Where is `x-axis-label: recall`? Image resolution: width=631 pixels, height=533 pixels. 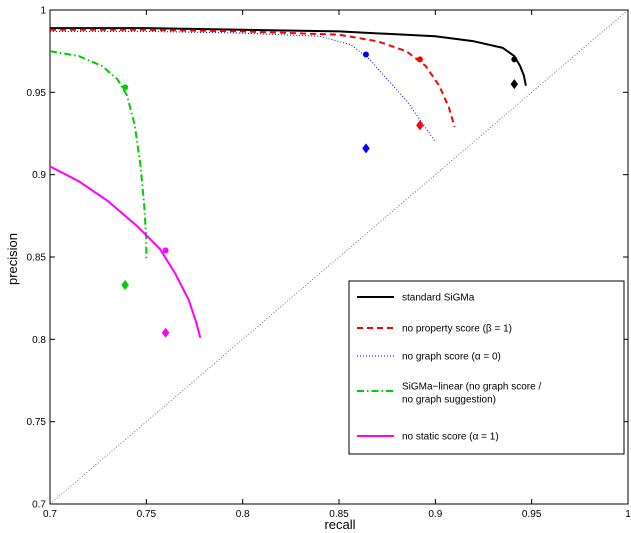
x-axis-label: recall is located at coordinates (339, 524).